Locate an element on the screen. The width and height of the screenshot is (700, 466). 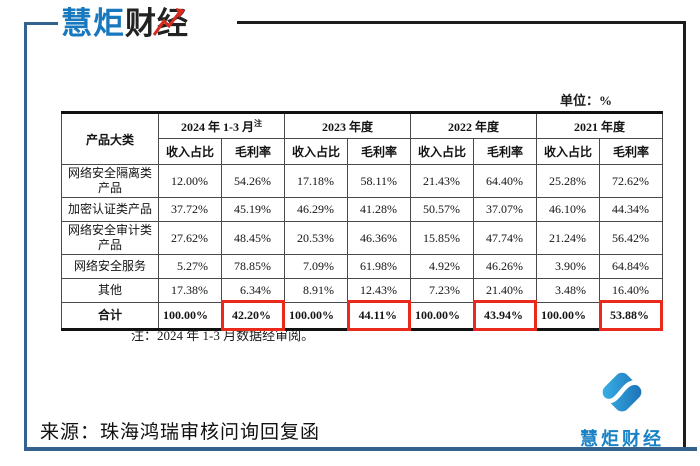
cell-value: 20.53% is located at coordinates (316, 238).